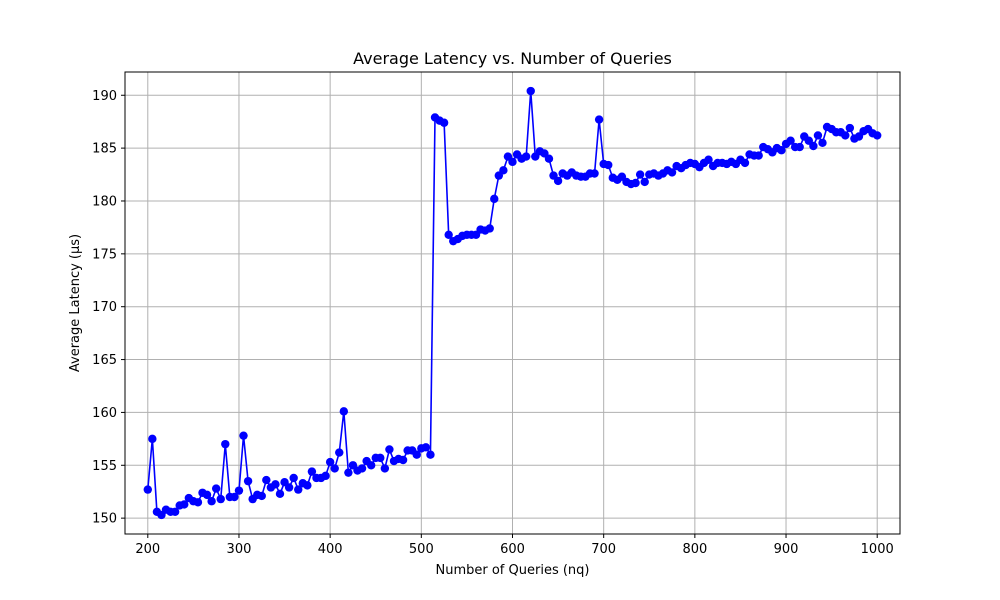  I want to click on x-tick-label: 400, so click(330, 549).